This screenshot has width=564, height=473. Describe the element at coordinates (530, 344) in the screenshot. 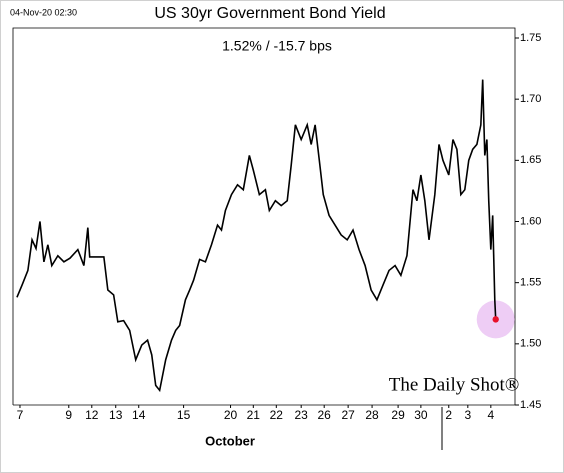

I see `y-tick-label: 1.50` at that location.